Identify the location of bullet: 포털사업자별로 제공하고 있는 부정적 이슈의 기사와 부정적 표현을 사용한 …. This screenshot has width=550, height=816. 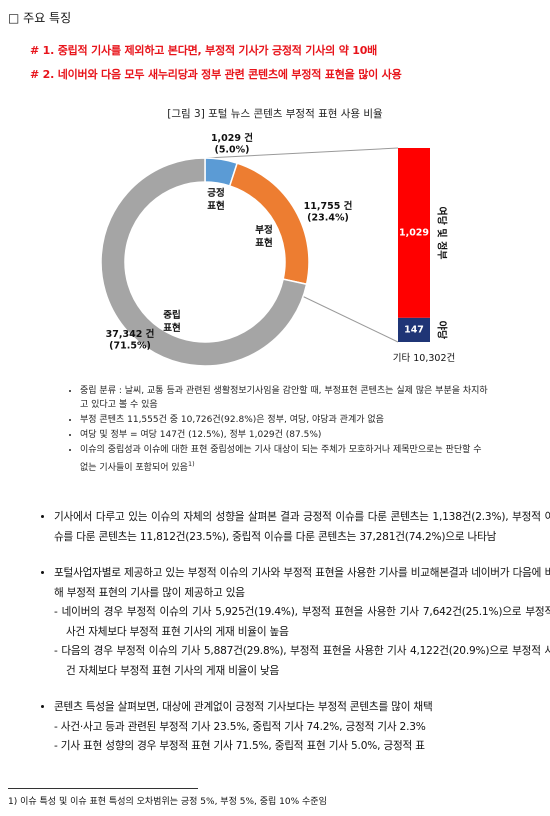
(302, 622).